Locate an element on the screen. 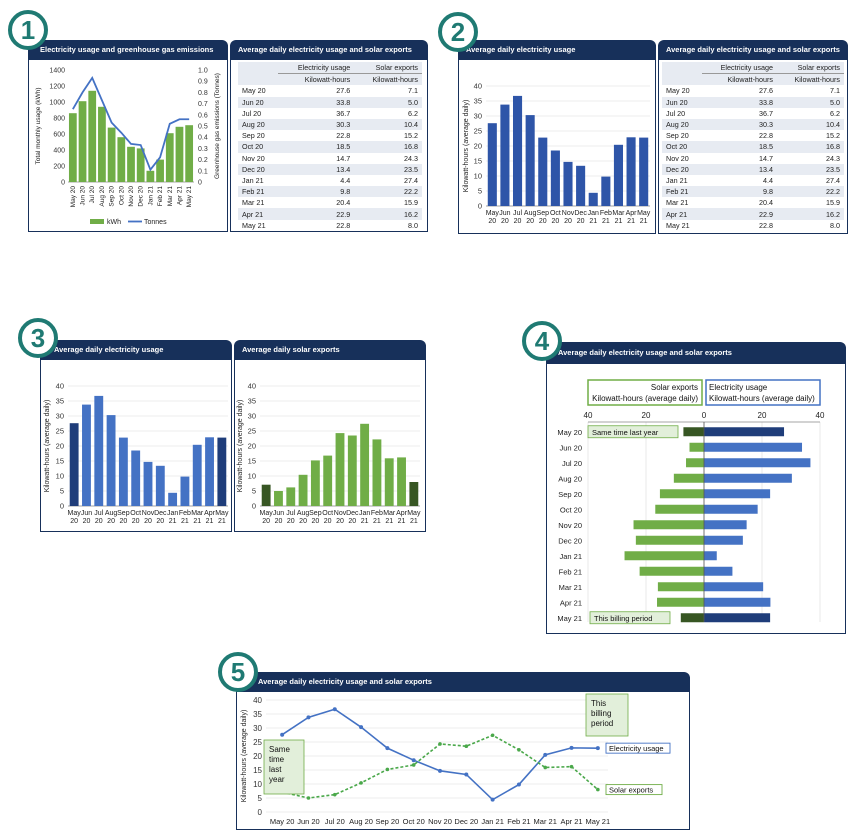 The width and height of the screenshot is (850, 831). table-month-cell: May 20 is located at coordinates (254, 91).